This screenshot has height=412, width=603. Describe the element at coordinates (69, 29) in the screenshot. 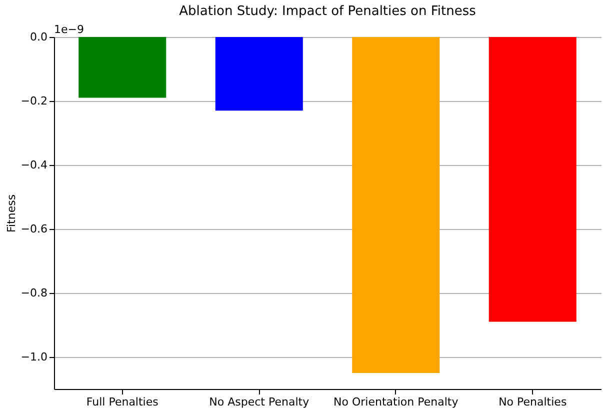

I see `text: 1e−9` at that location.